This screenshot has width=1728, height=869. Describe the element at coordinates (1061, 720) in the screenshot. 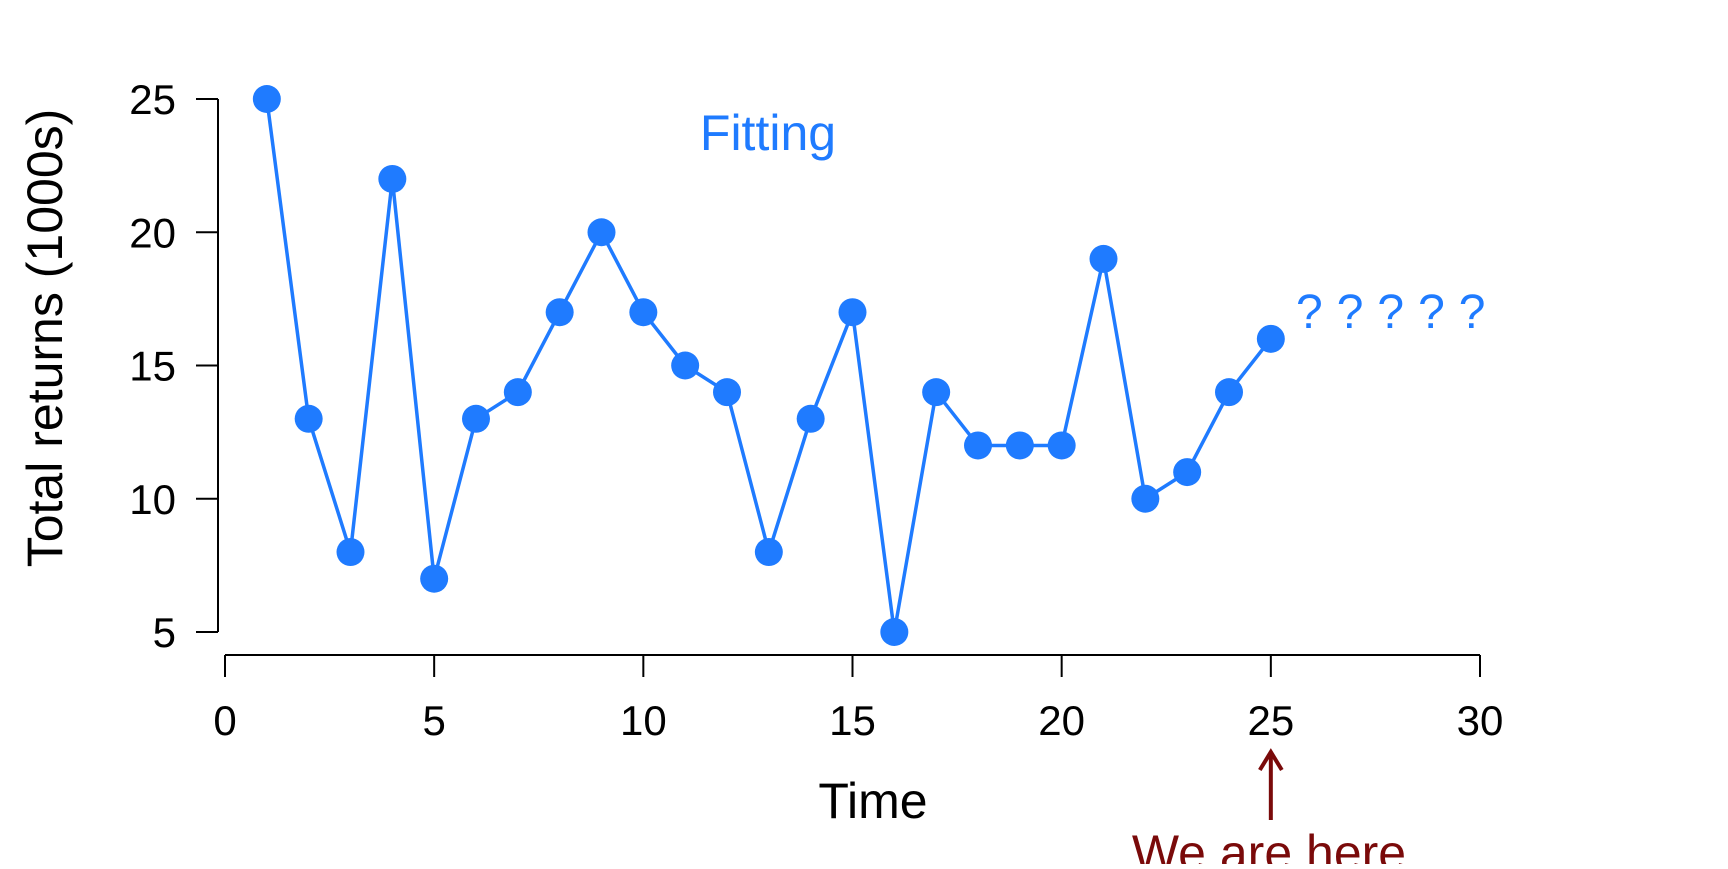

I see `x-tick-label: 20` at that location.